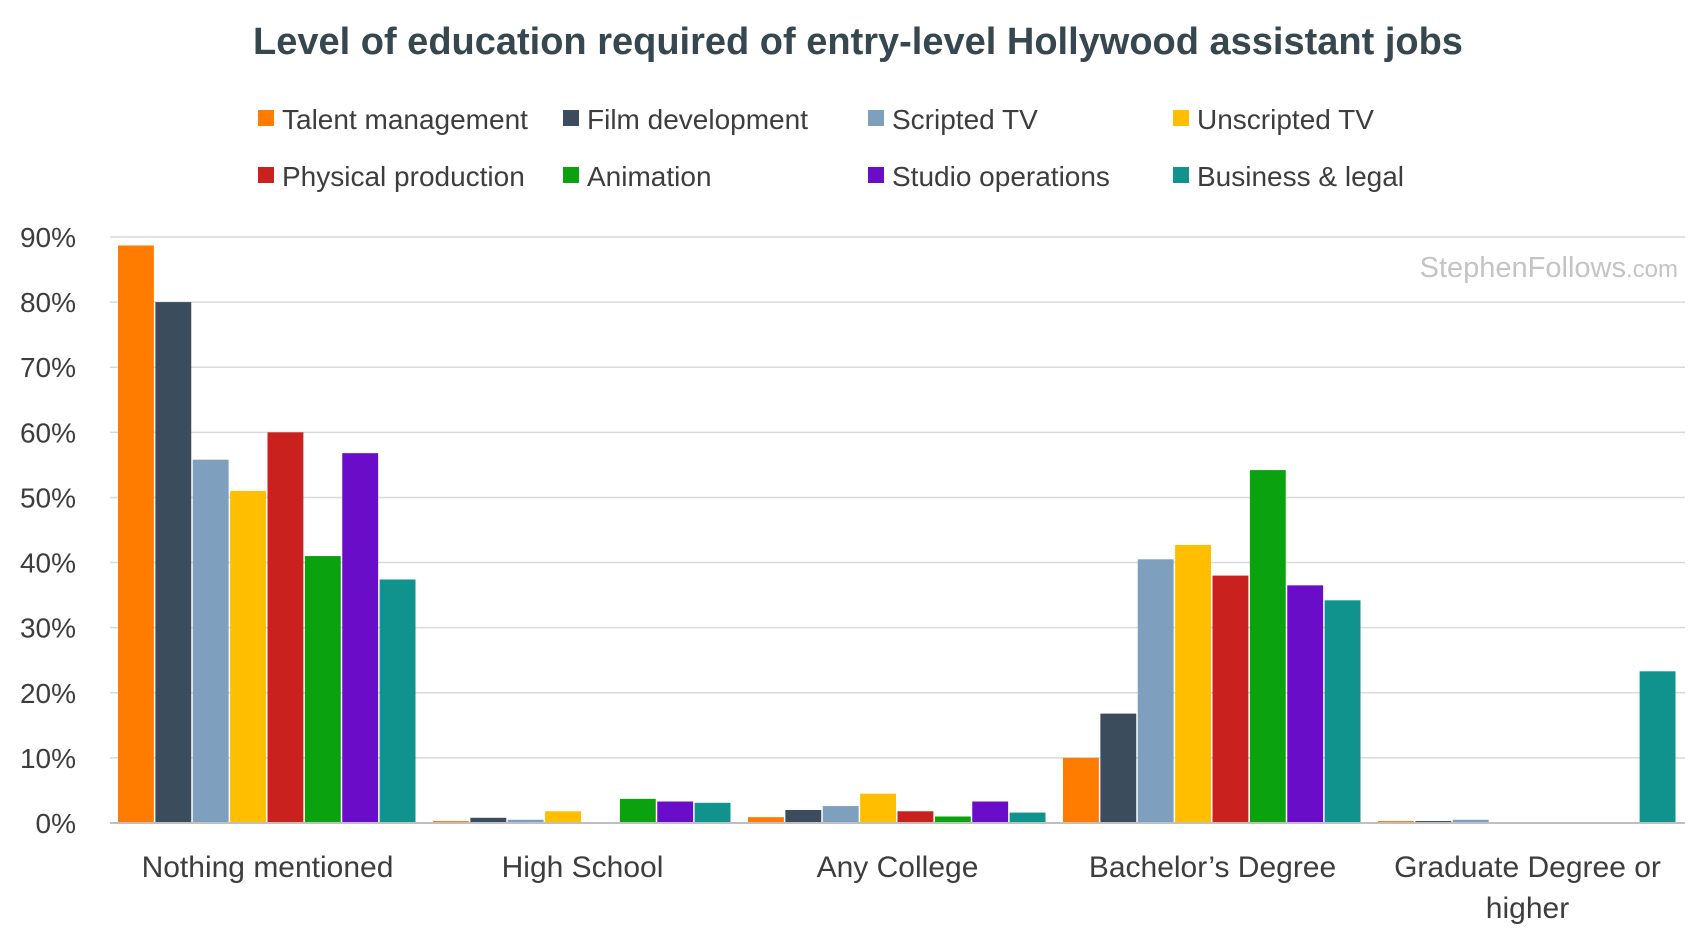 The width and height of the screenshot is (1697, 928). I want to click on legend-label: Film development, so click(697, 119).